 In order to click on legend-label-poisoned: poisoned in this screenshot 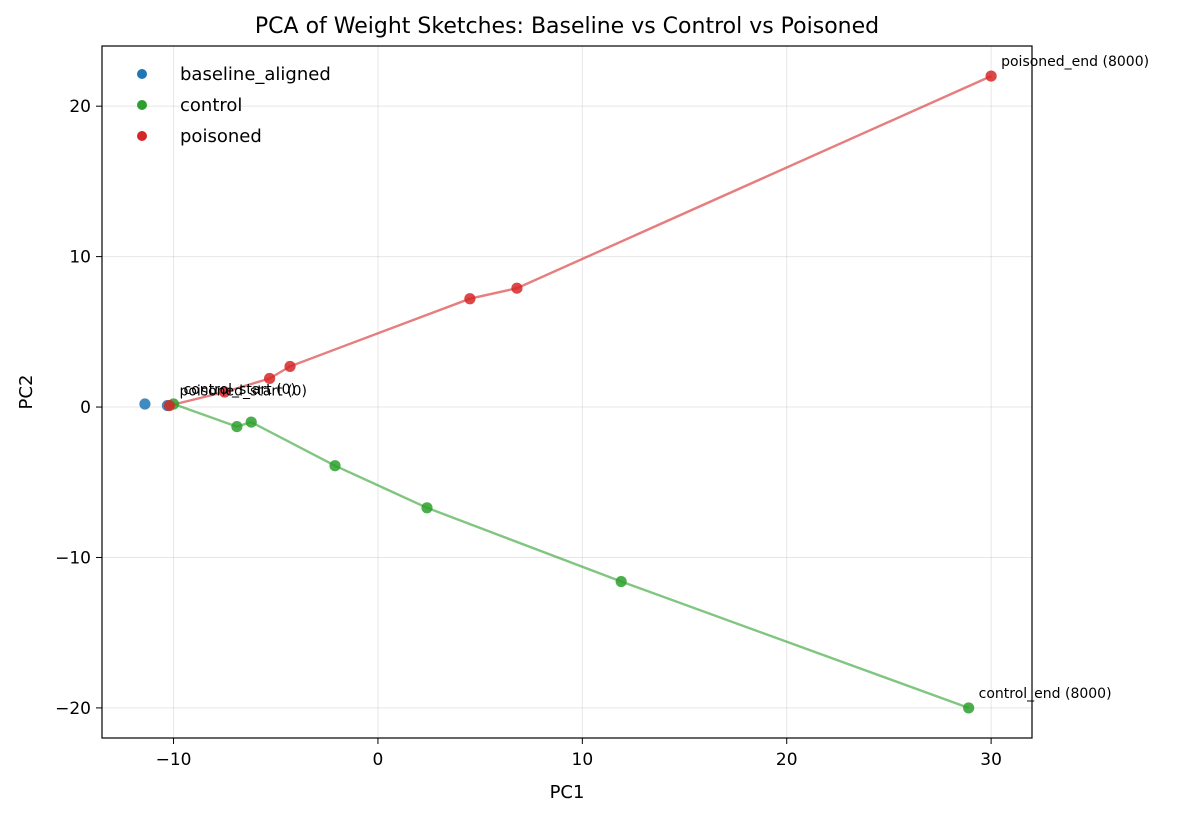, I will do `click(221, 136)`.